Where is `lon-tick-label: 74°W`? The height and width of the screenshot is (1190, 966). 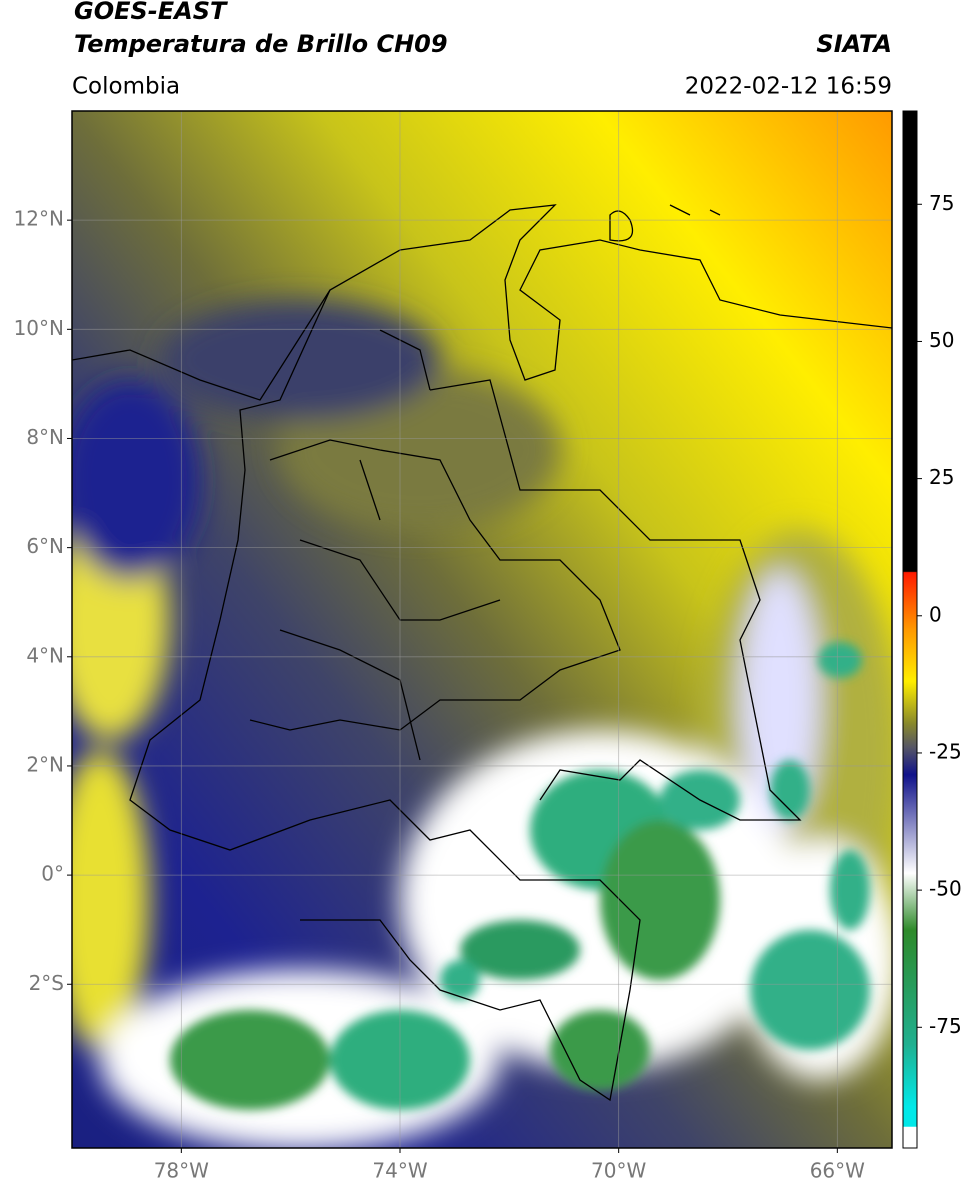 lon-tick-label: 74°W is located at coordinates (399, 1171).